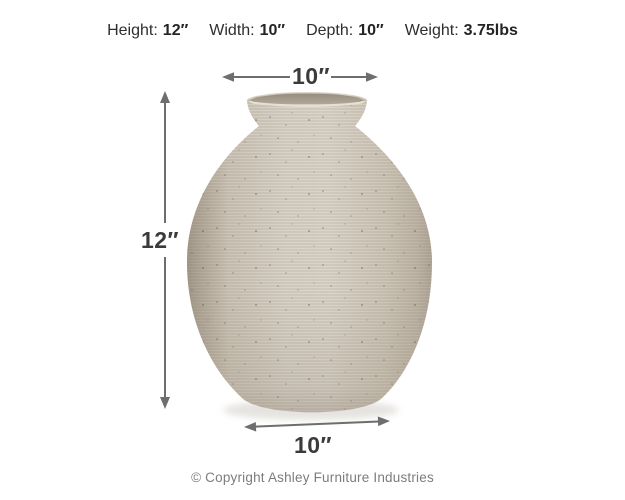 The height and width of the screenshot is (500, 625). What do you see at coordinates (307, 99) in the screenshot?
I see `vase-opening` at bounding box center [307, 99].